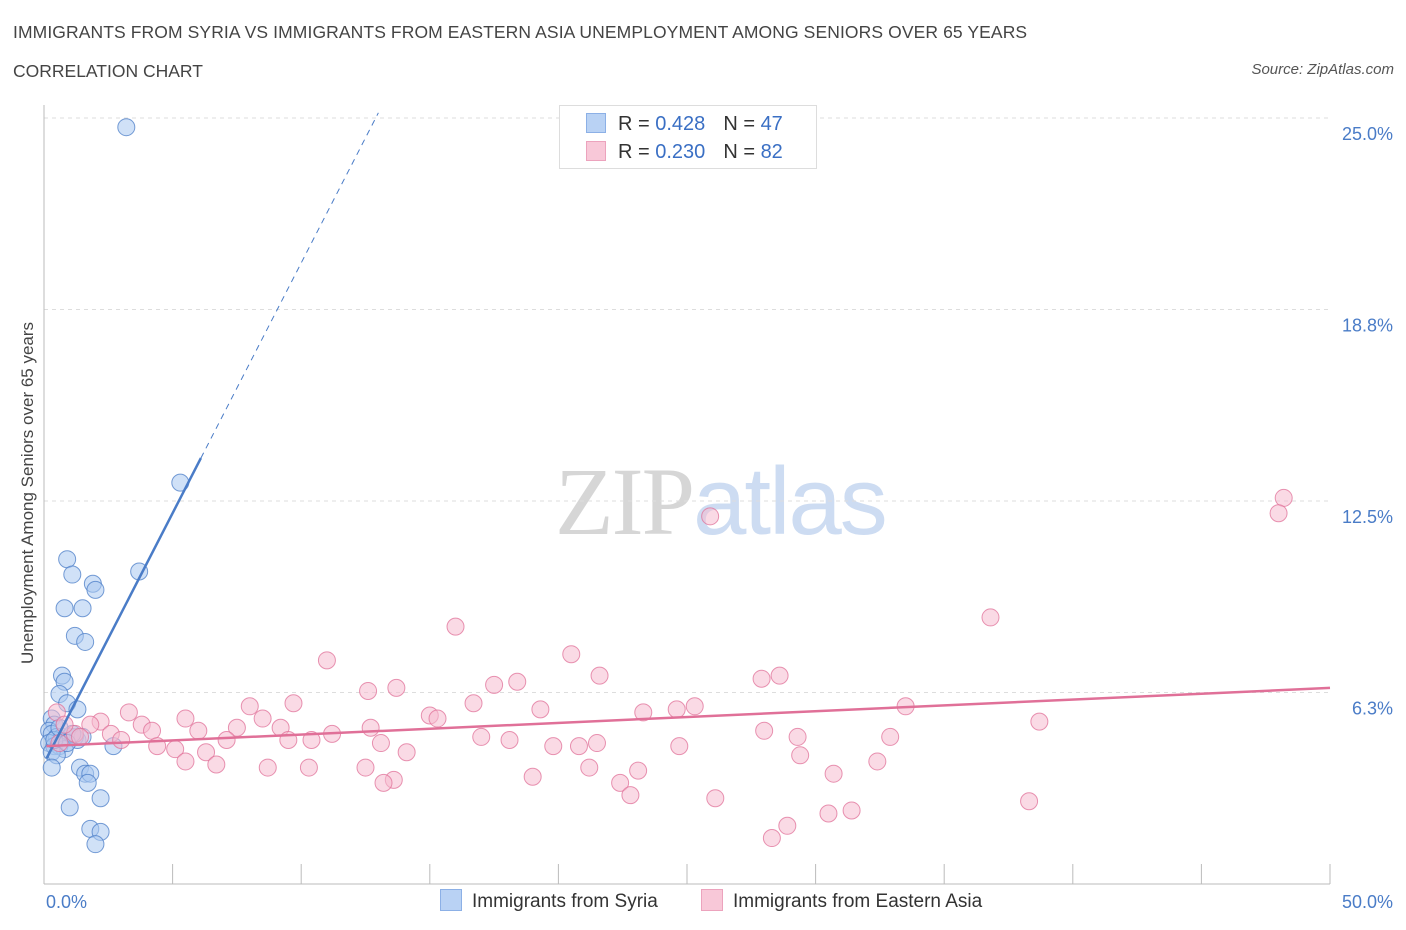 Image resolution: width=1406 pixels, height=930 pixels. I want to click on chart-source: Source: ZipAtlas.com, so click(1322, 69).